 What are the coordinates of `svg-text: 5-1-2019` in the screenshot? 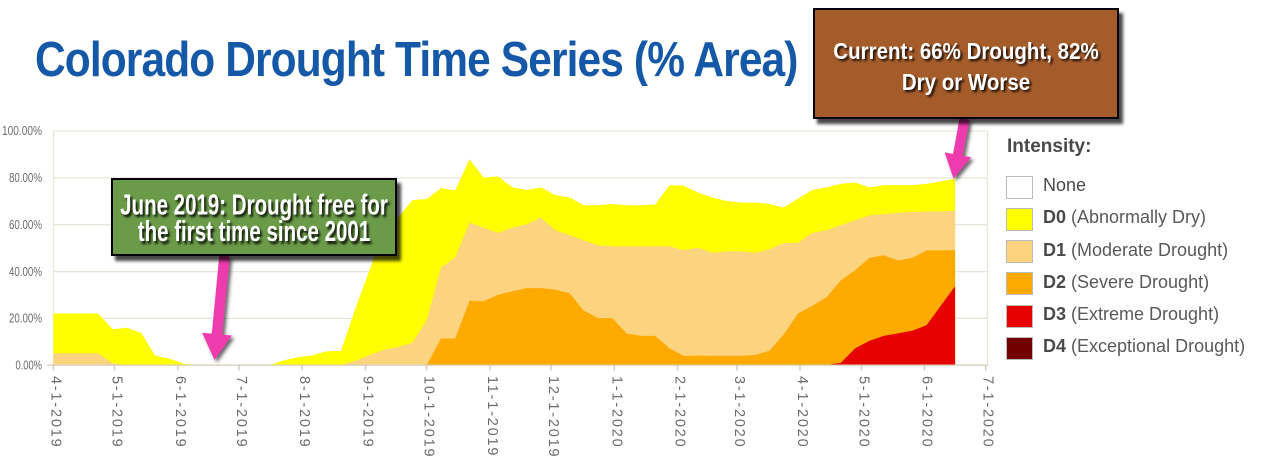 It's located at (117, 412).